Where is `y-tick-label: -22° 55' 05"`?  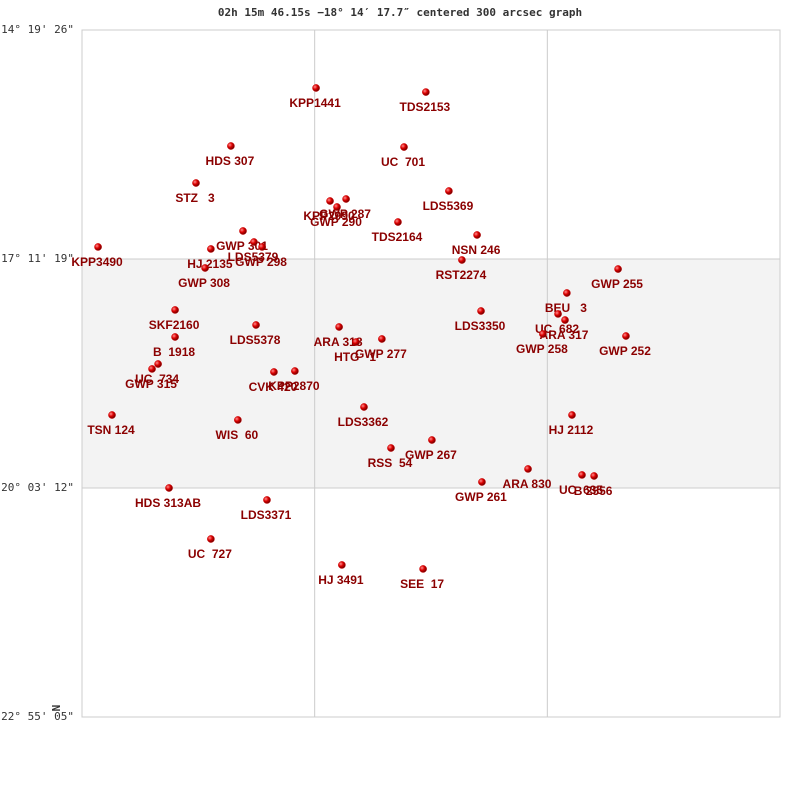 y-tick-label: -22° 55' 05" is located at coordinates (37, 716).